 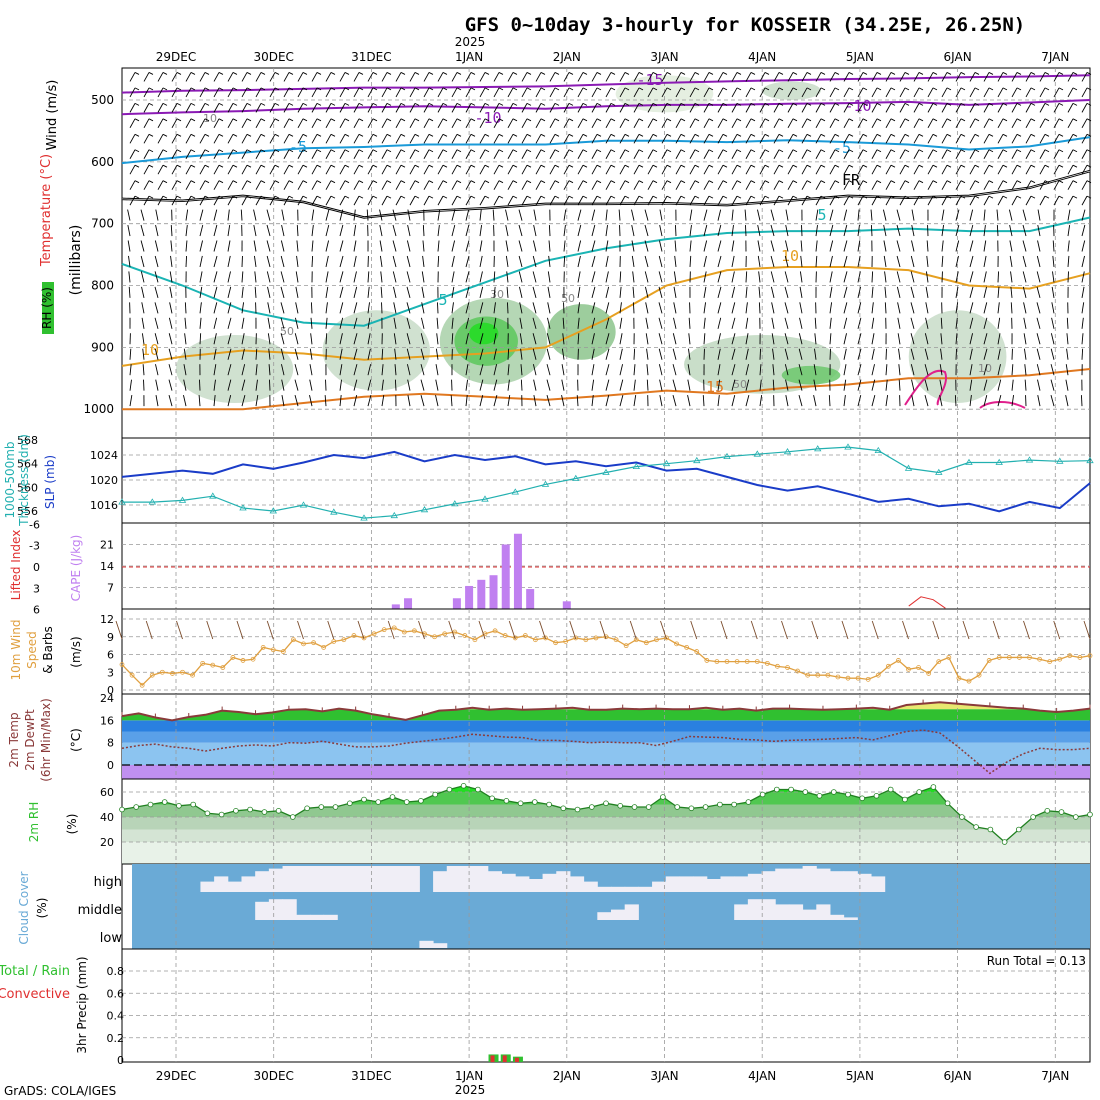 I want to click on rh-shading, so click(x=811, y=375).